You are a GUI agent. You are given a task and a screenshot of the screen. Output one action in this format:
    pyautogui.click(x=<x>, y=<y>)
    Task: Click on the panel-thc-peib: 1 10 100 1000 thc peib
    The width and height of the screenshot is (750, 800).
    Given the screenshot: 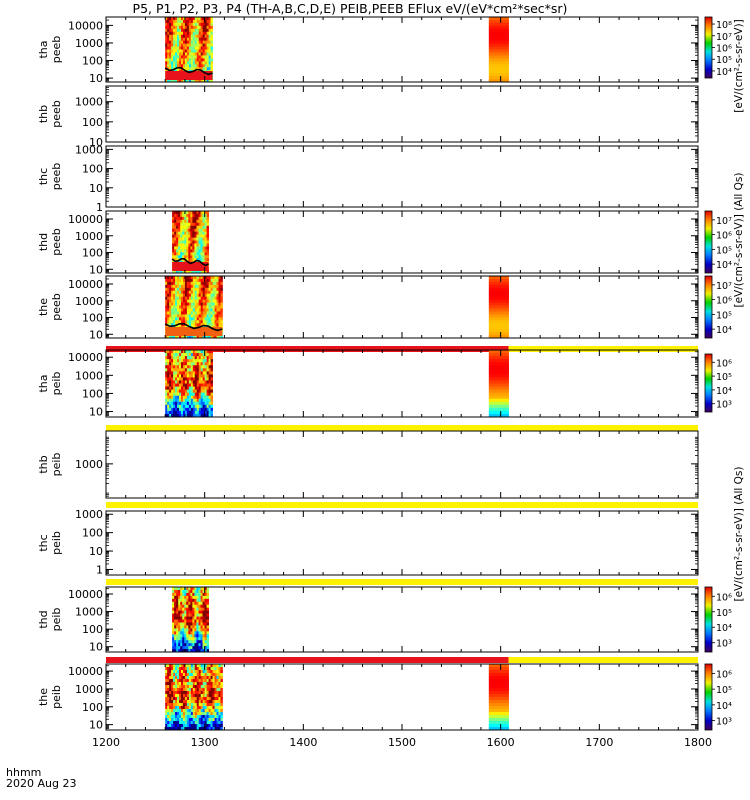 What is the action you would take?
    pyautogui.click(x=368, y=542)
    